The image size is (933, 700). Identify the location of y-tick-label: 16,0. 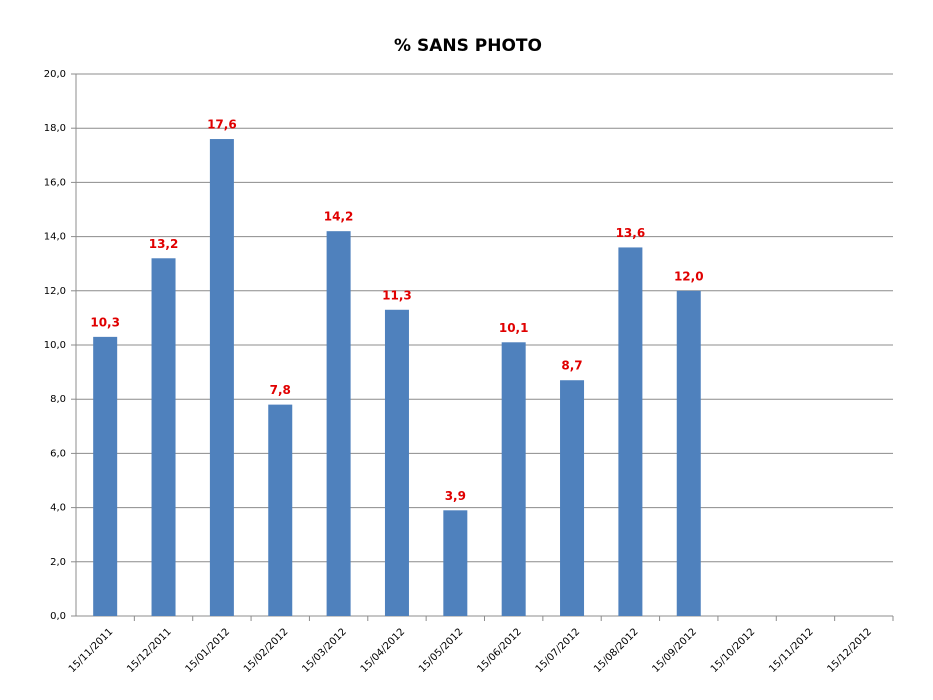
(55, 182).